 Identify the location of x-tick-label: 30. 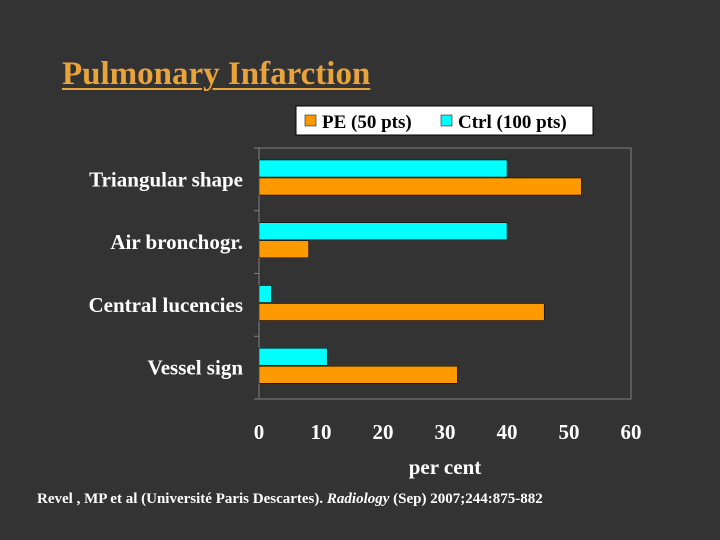
(445, 432).